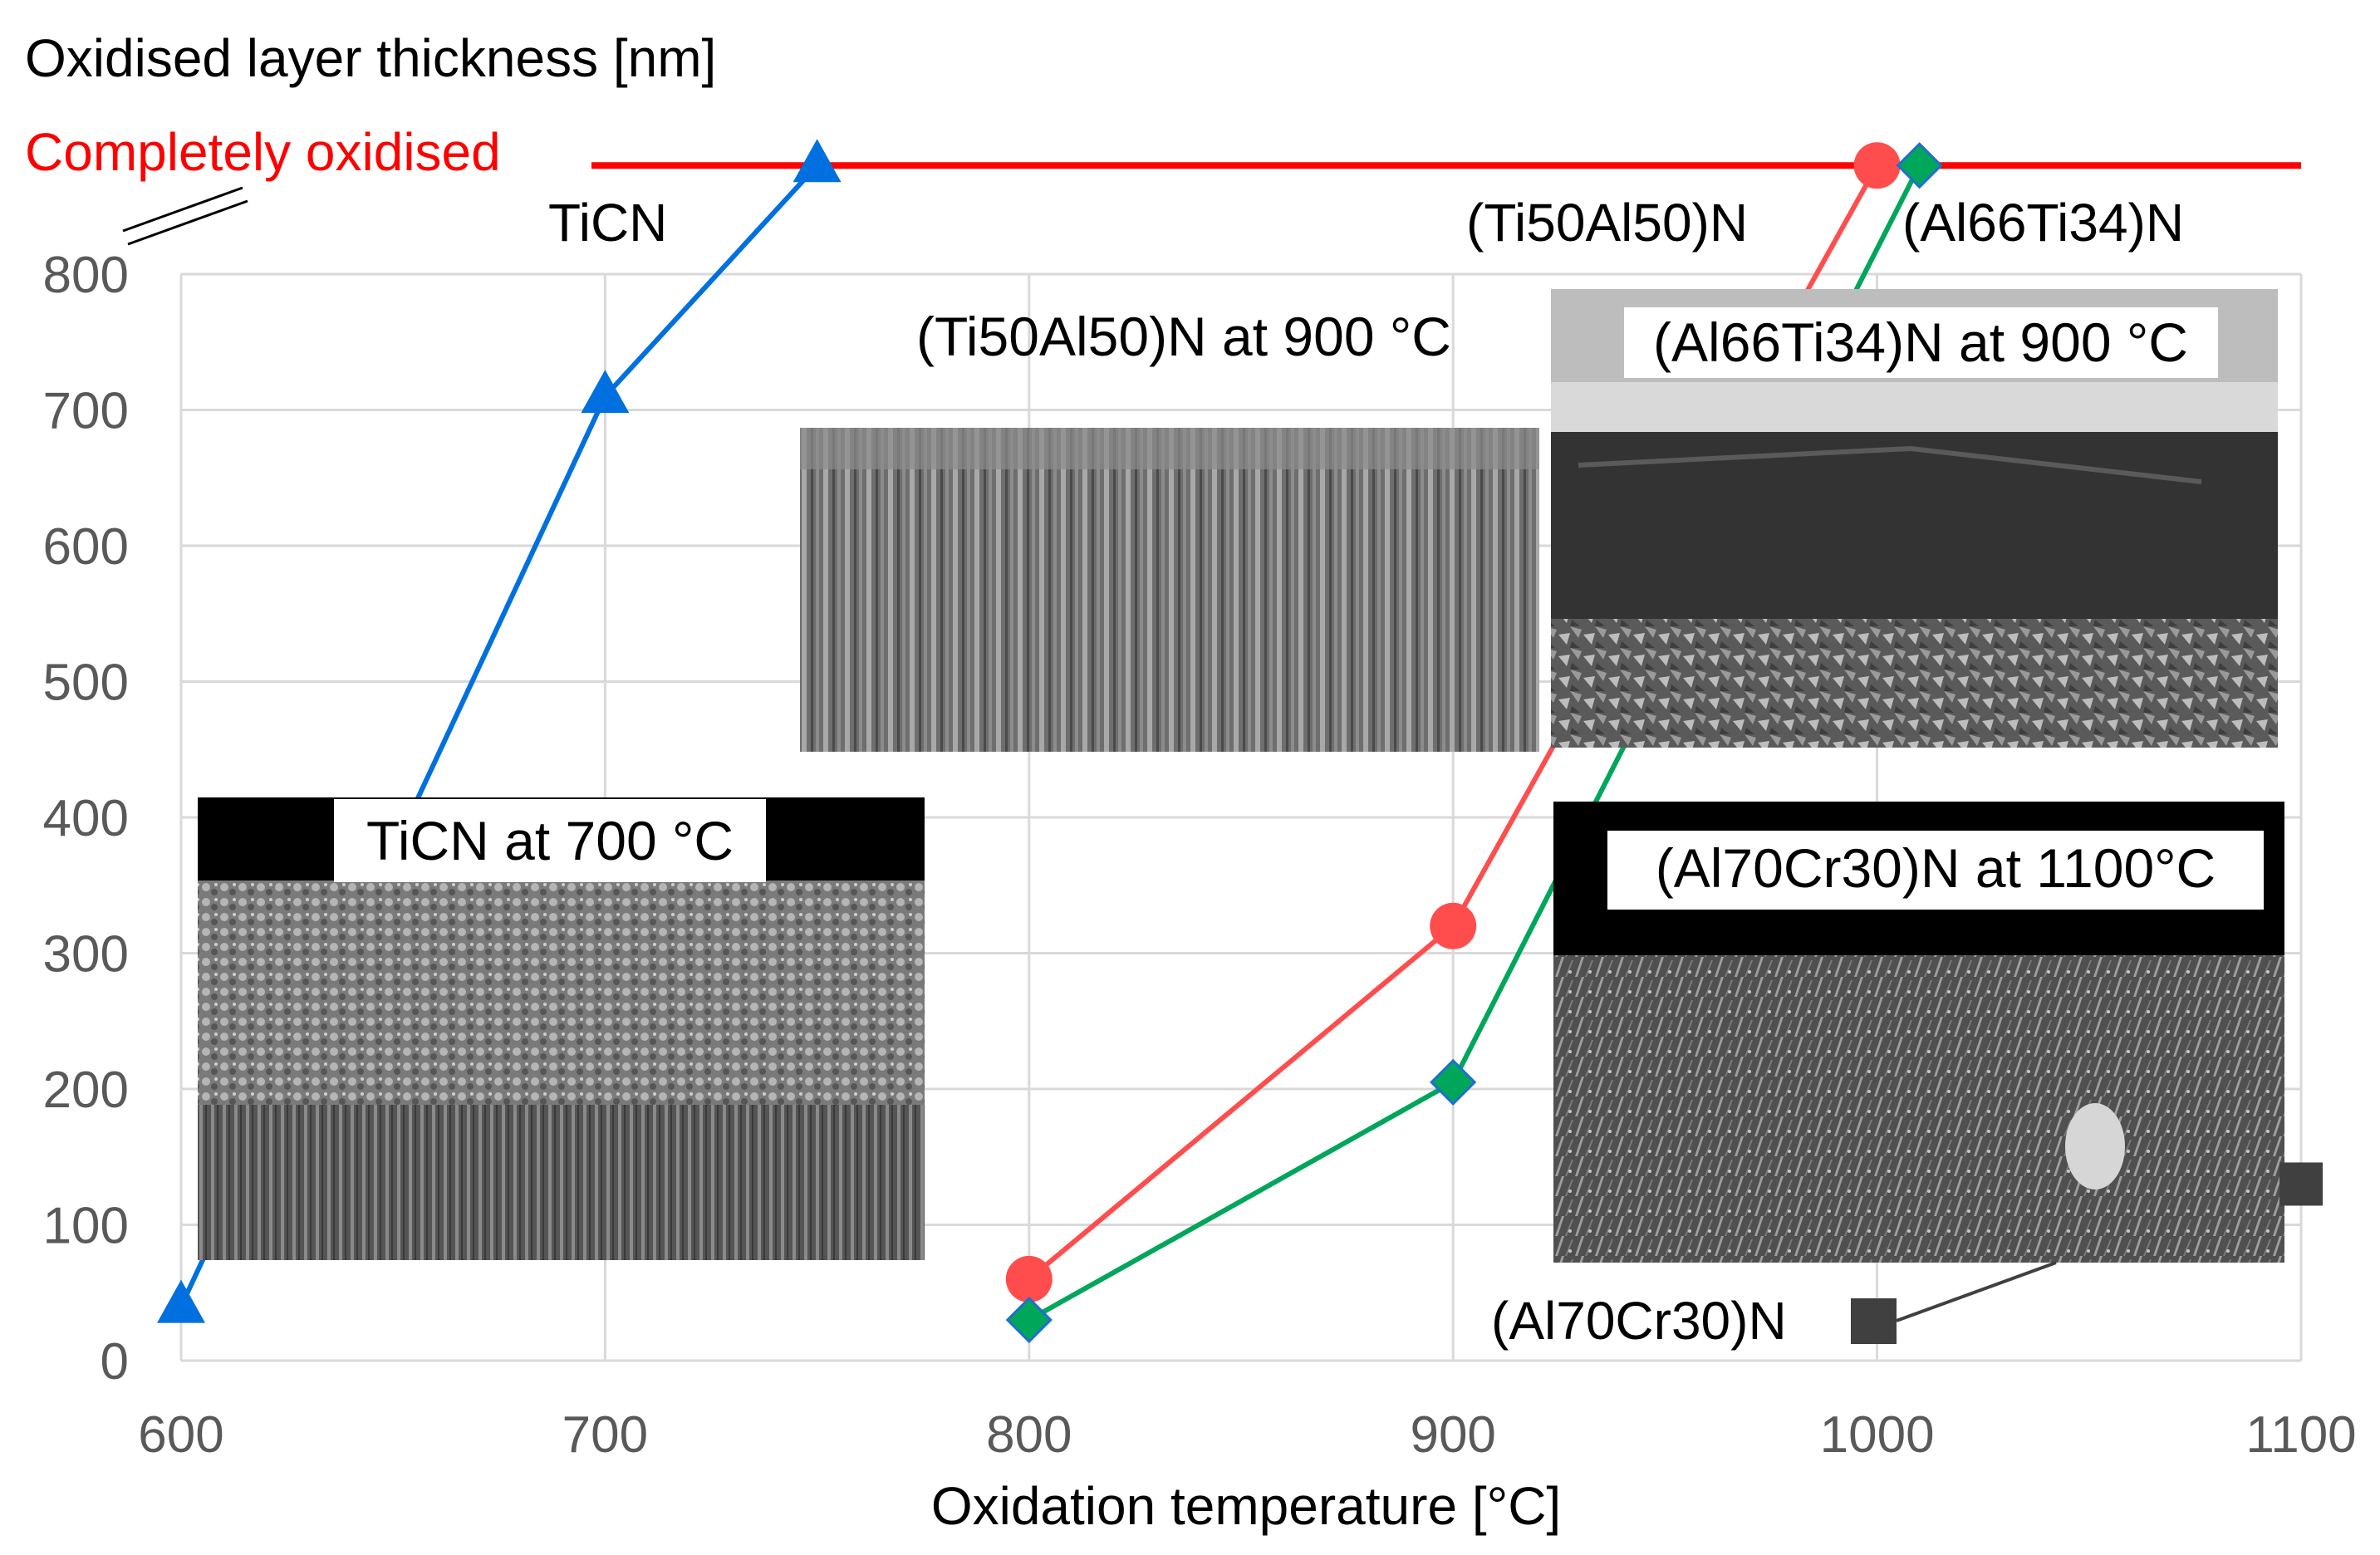 The height and width of the screenshot is (1555, 2380). I want to click on completely-oxidised-label: Completely oxidised, so click(263, 152).